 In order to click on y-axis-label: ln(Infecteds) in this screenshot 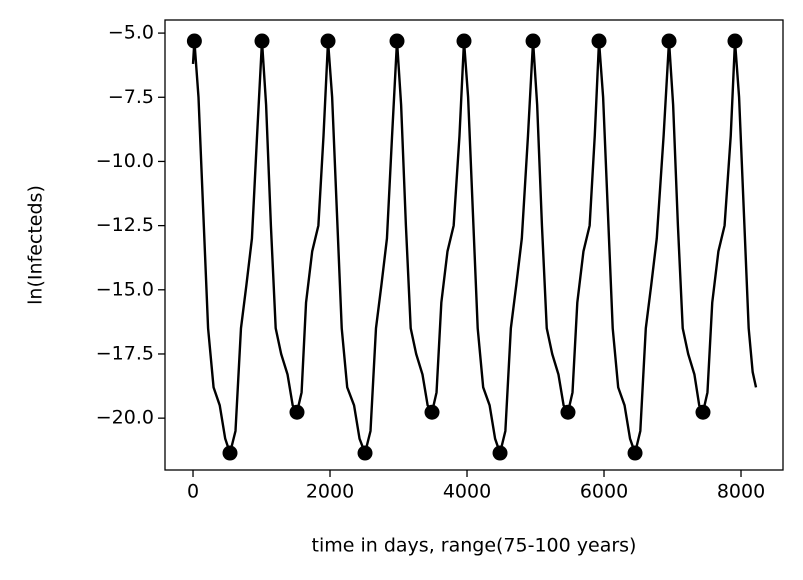, I will do `click(36, 245)`.